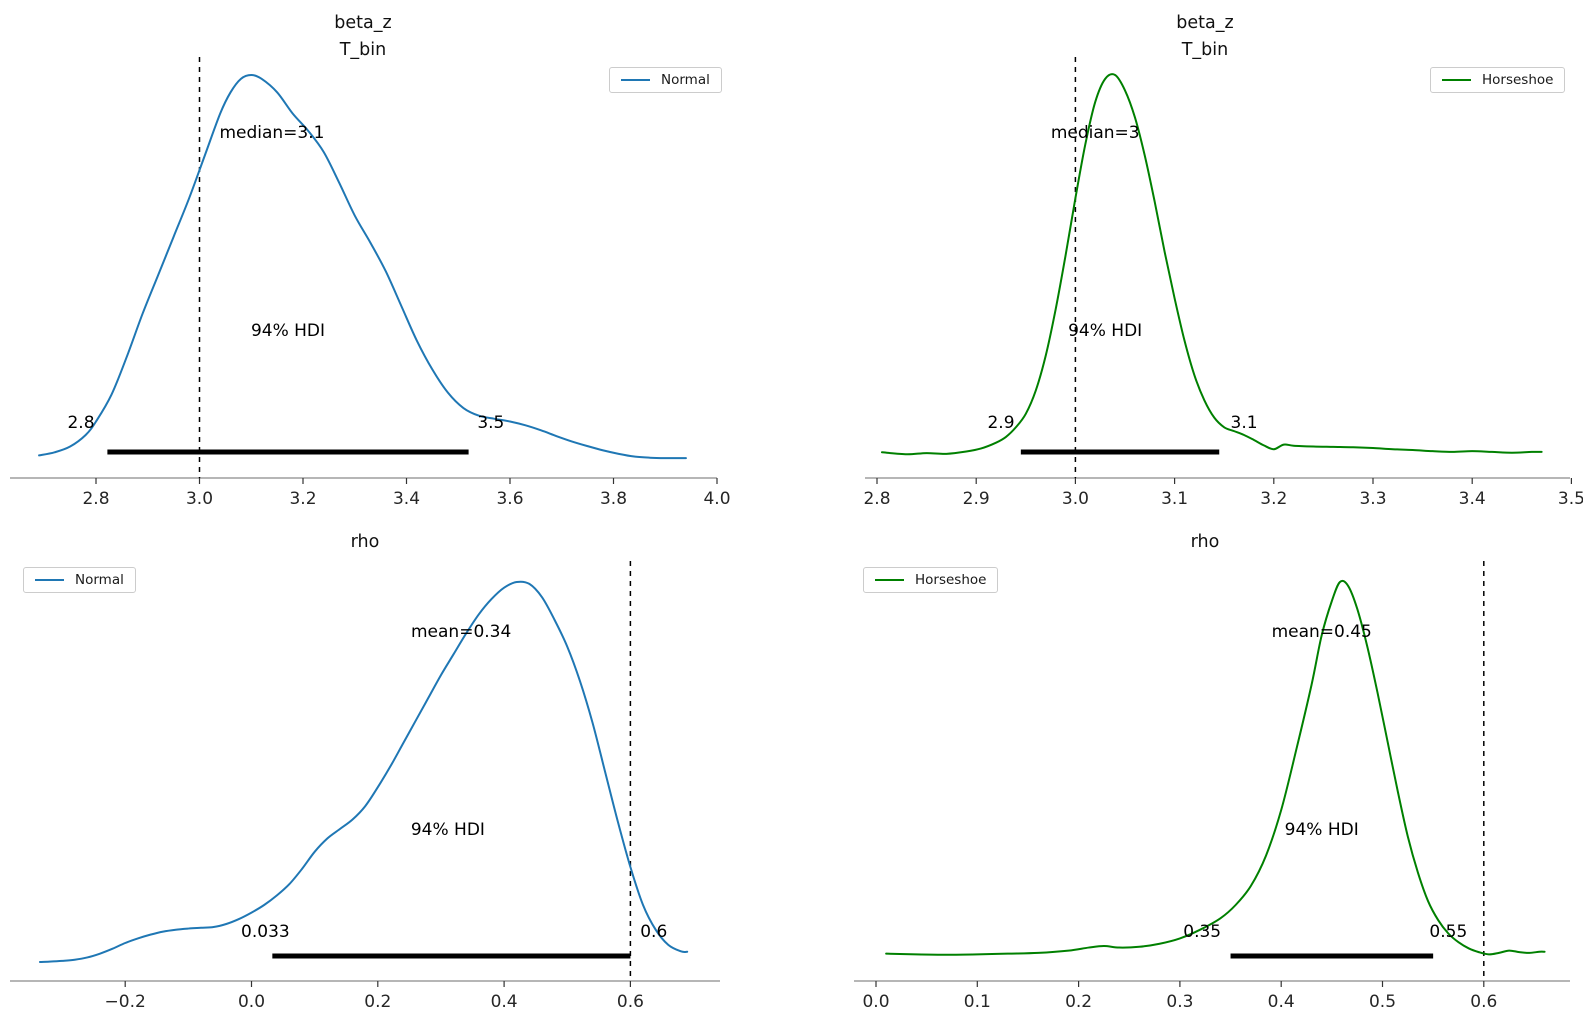 The width and height of the screenshot is (1583, 1021). I want to click on annotation-text: median=3, so click(1095, 133).